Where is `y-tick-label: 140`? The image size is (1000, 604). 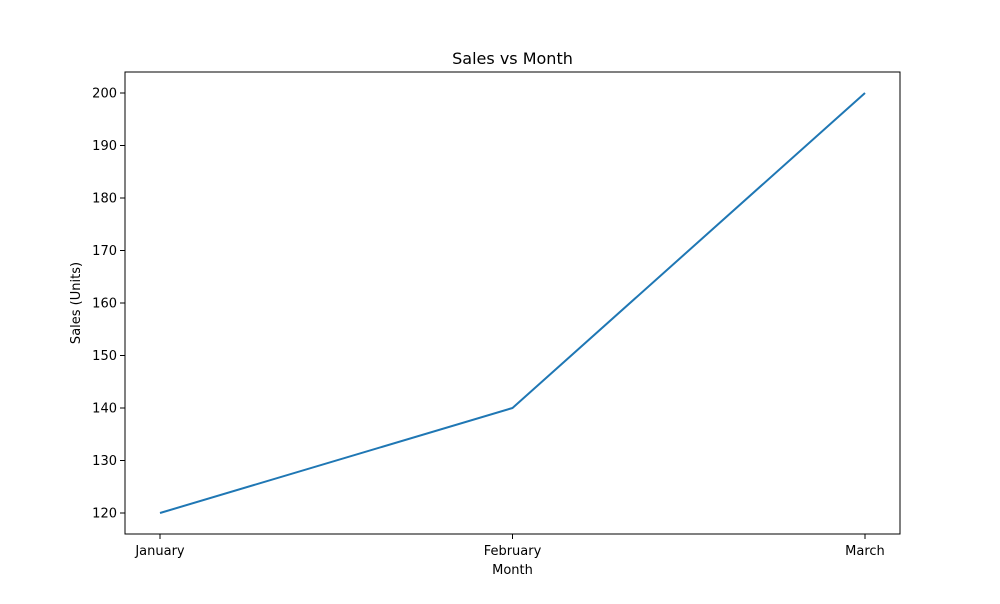
y-tick-label: 140 is located at coordinates (104, 409).